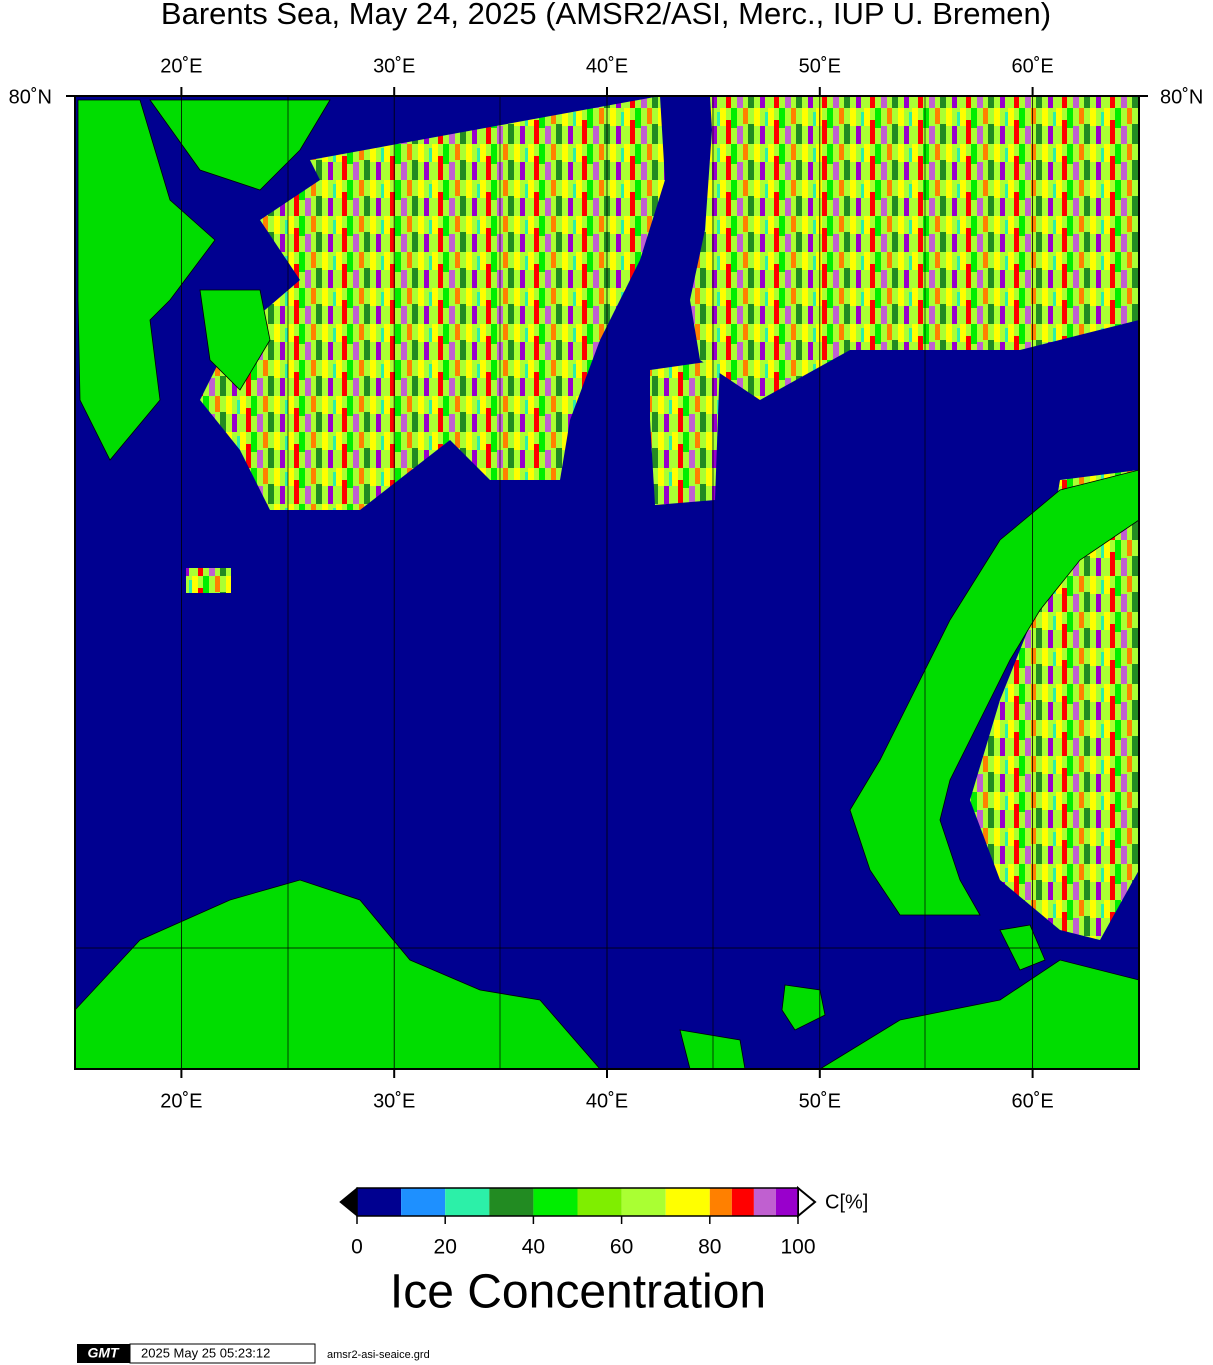 Image resolution: width=1213 pixels, height=1365 pixels. Describe the element at coordinates (357, 1247) in the screenshot. I see `colorbar-tick-label: 0` at that location.